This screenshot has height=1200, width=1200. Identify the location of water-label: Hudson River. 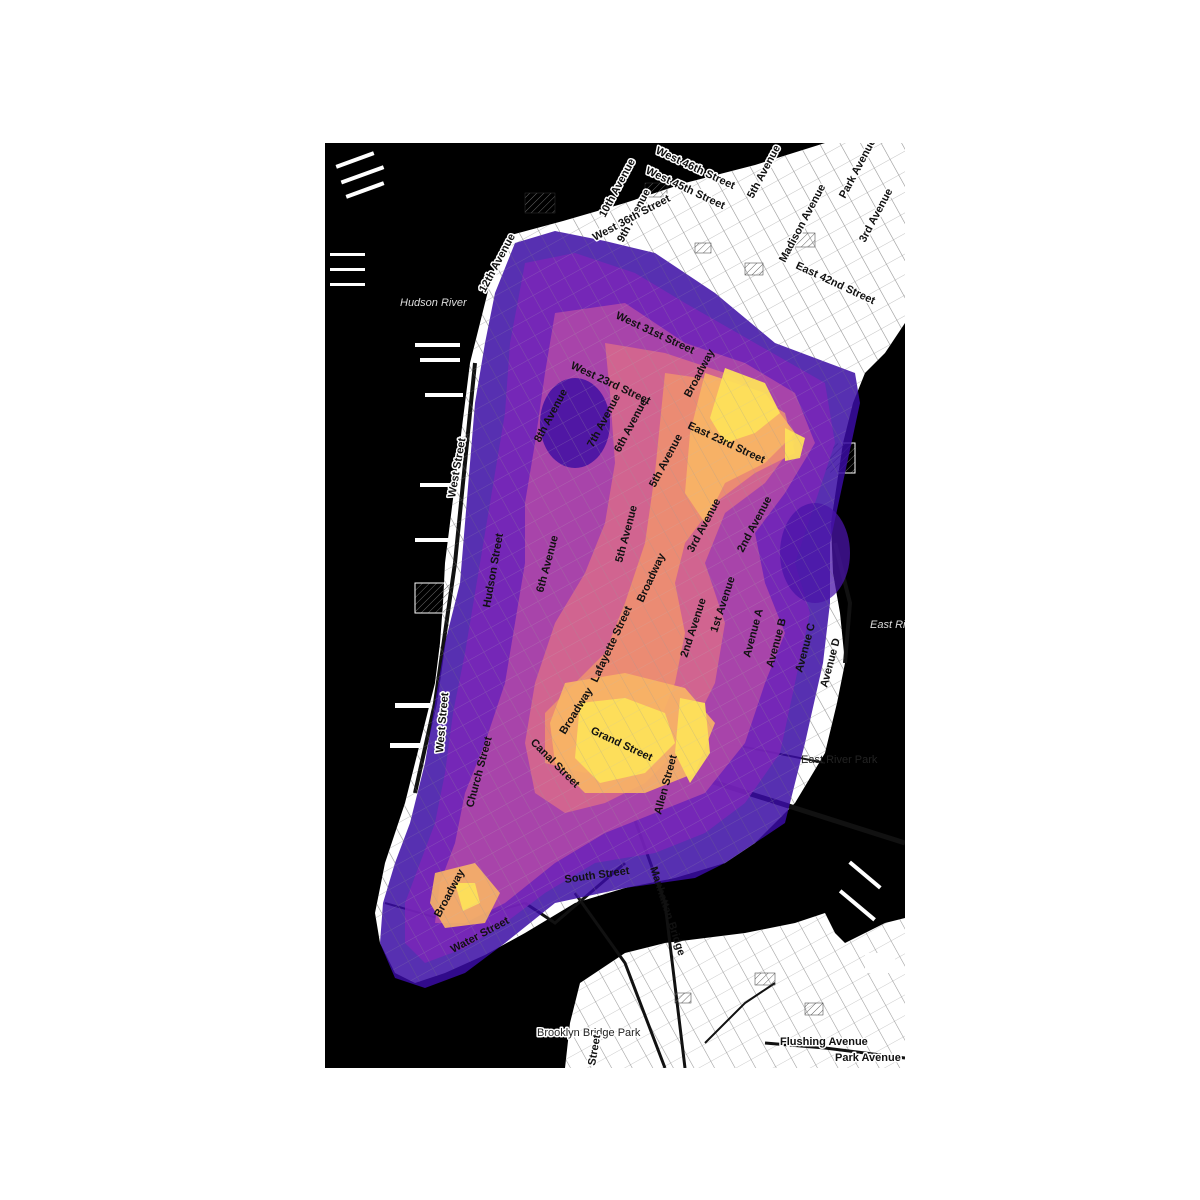
(434, 303).